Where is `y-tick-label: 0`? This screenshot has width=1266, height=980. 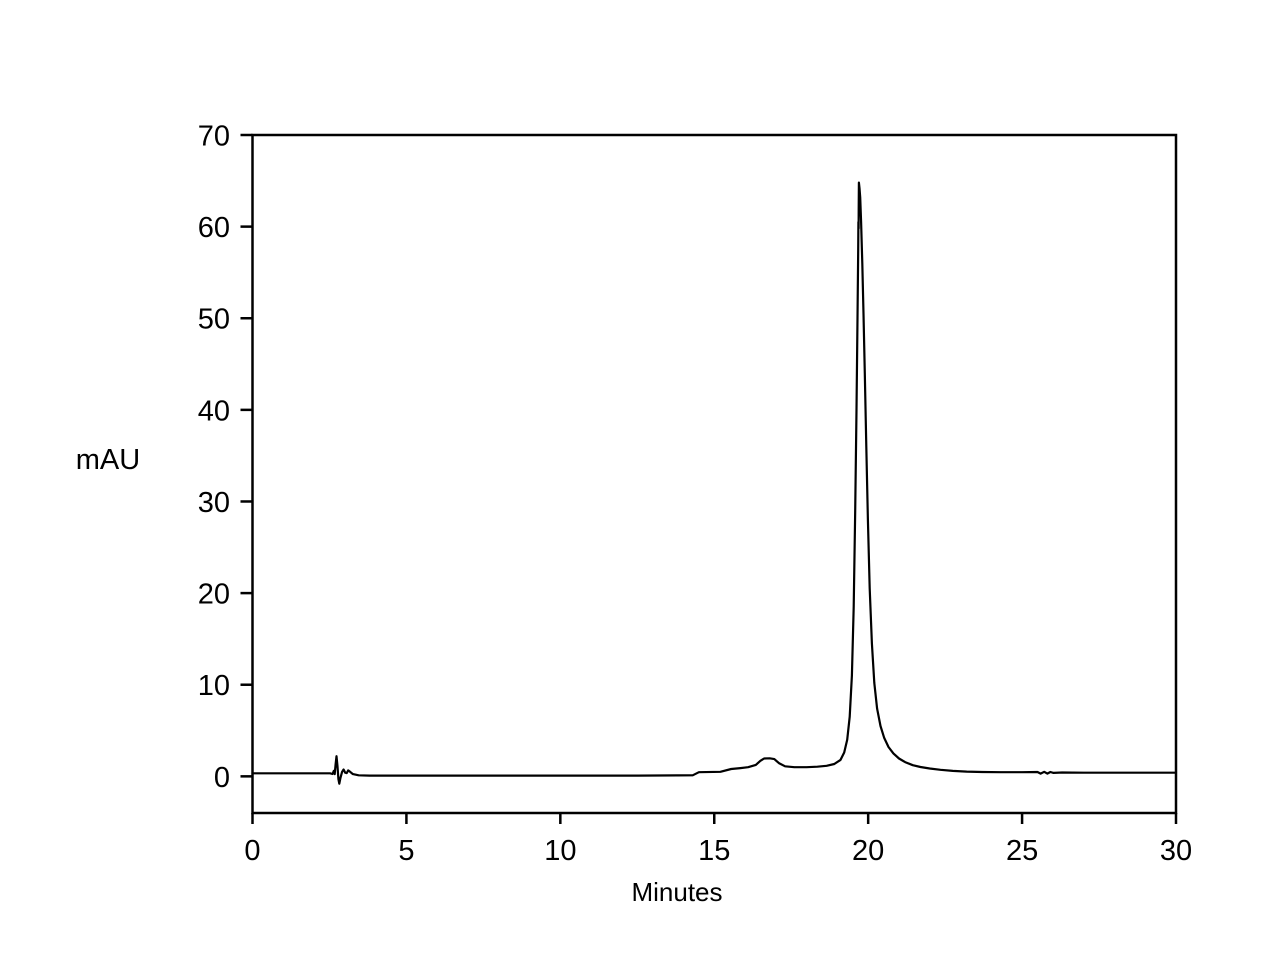
y-tick-label: 0 is located at coordinates (222, 778).